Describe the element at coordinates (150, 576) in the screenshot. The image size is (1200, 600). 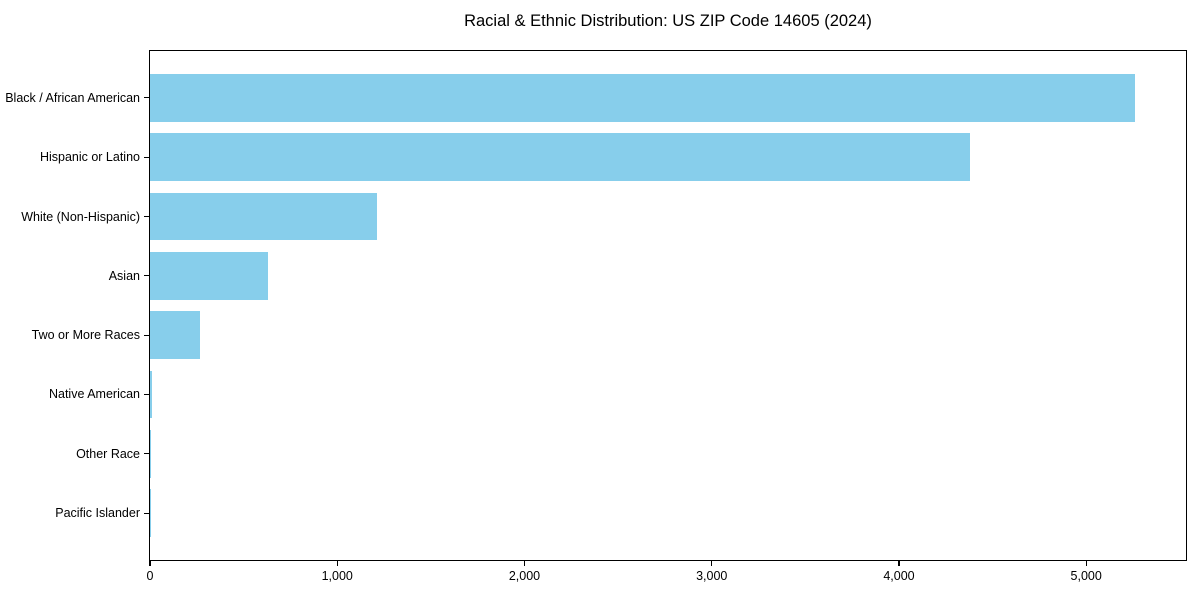
I see `x-tick-label: 0` at that location.